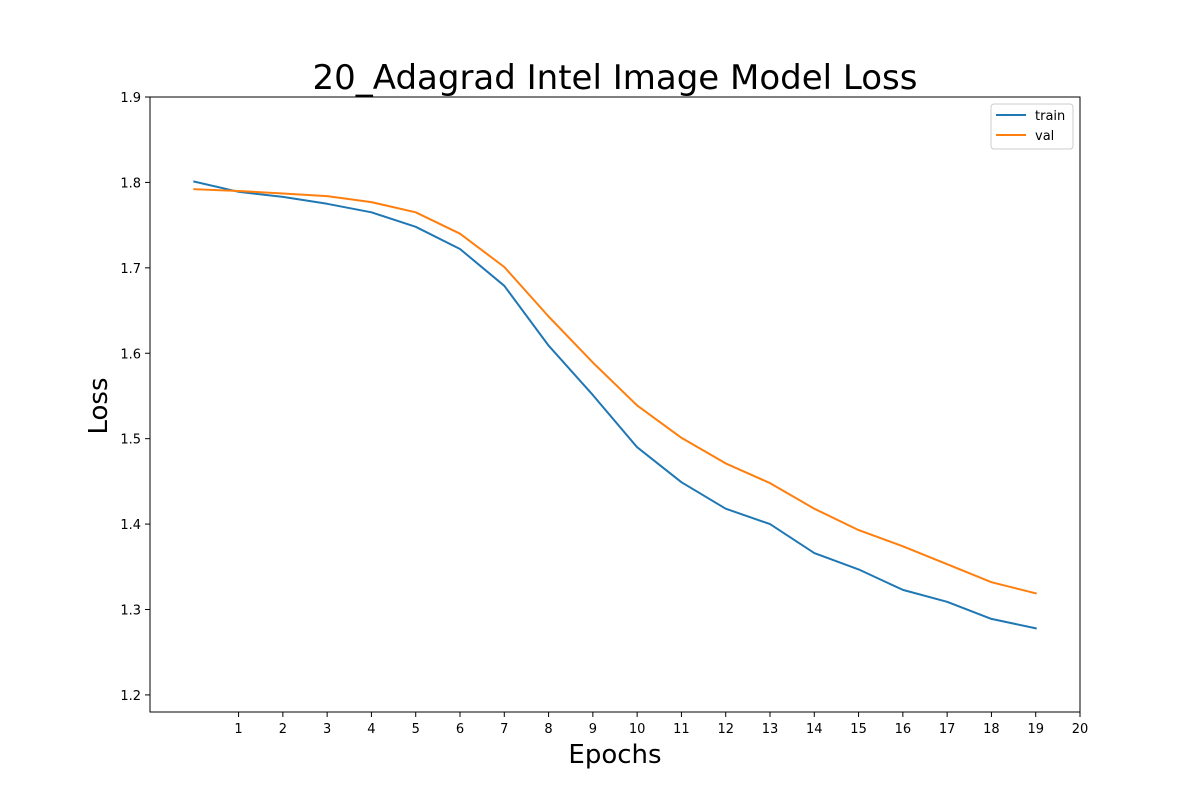 The height and width of the screenshot is (800, 1200). I want to click on x-tick-label: 11, so click(681, 729).